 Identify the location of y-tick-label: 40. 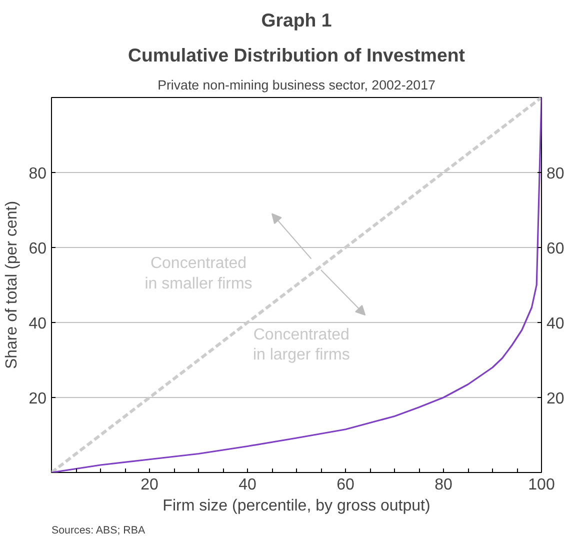
(37, 324).